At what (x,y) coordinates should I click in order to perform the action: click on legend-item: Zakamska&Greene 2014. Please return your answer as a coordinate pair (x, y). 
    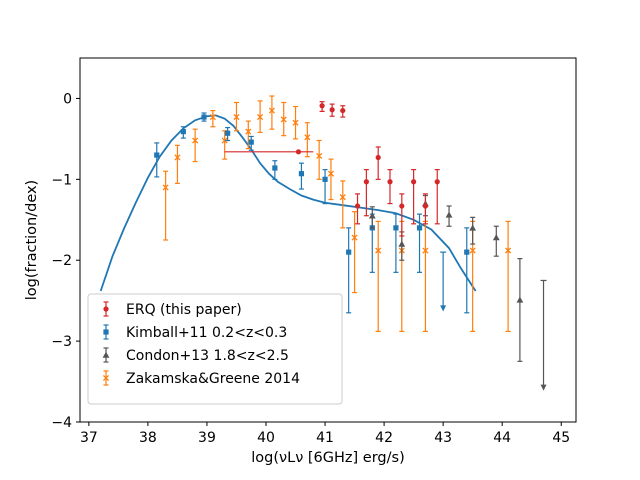
    Looking at the image, I should click on (201, 378).